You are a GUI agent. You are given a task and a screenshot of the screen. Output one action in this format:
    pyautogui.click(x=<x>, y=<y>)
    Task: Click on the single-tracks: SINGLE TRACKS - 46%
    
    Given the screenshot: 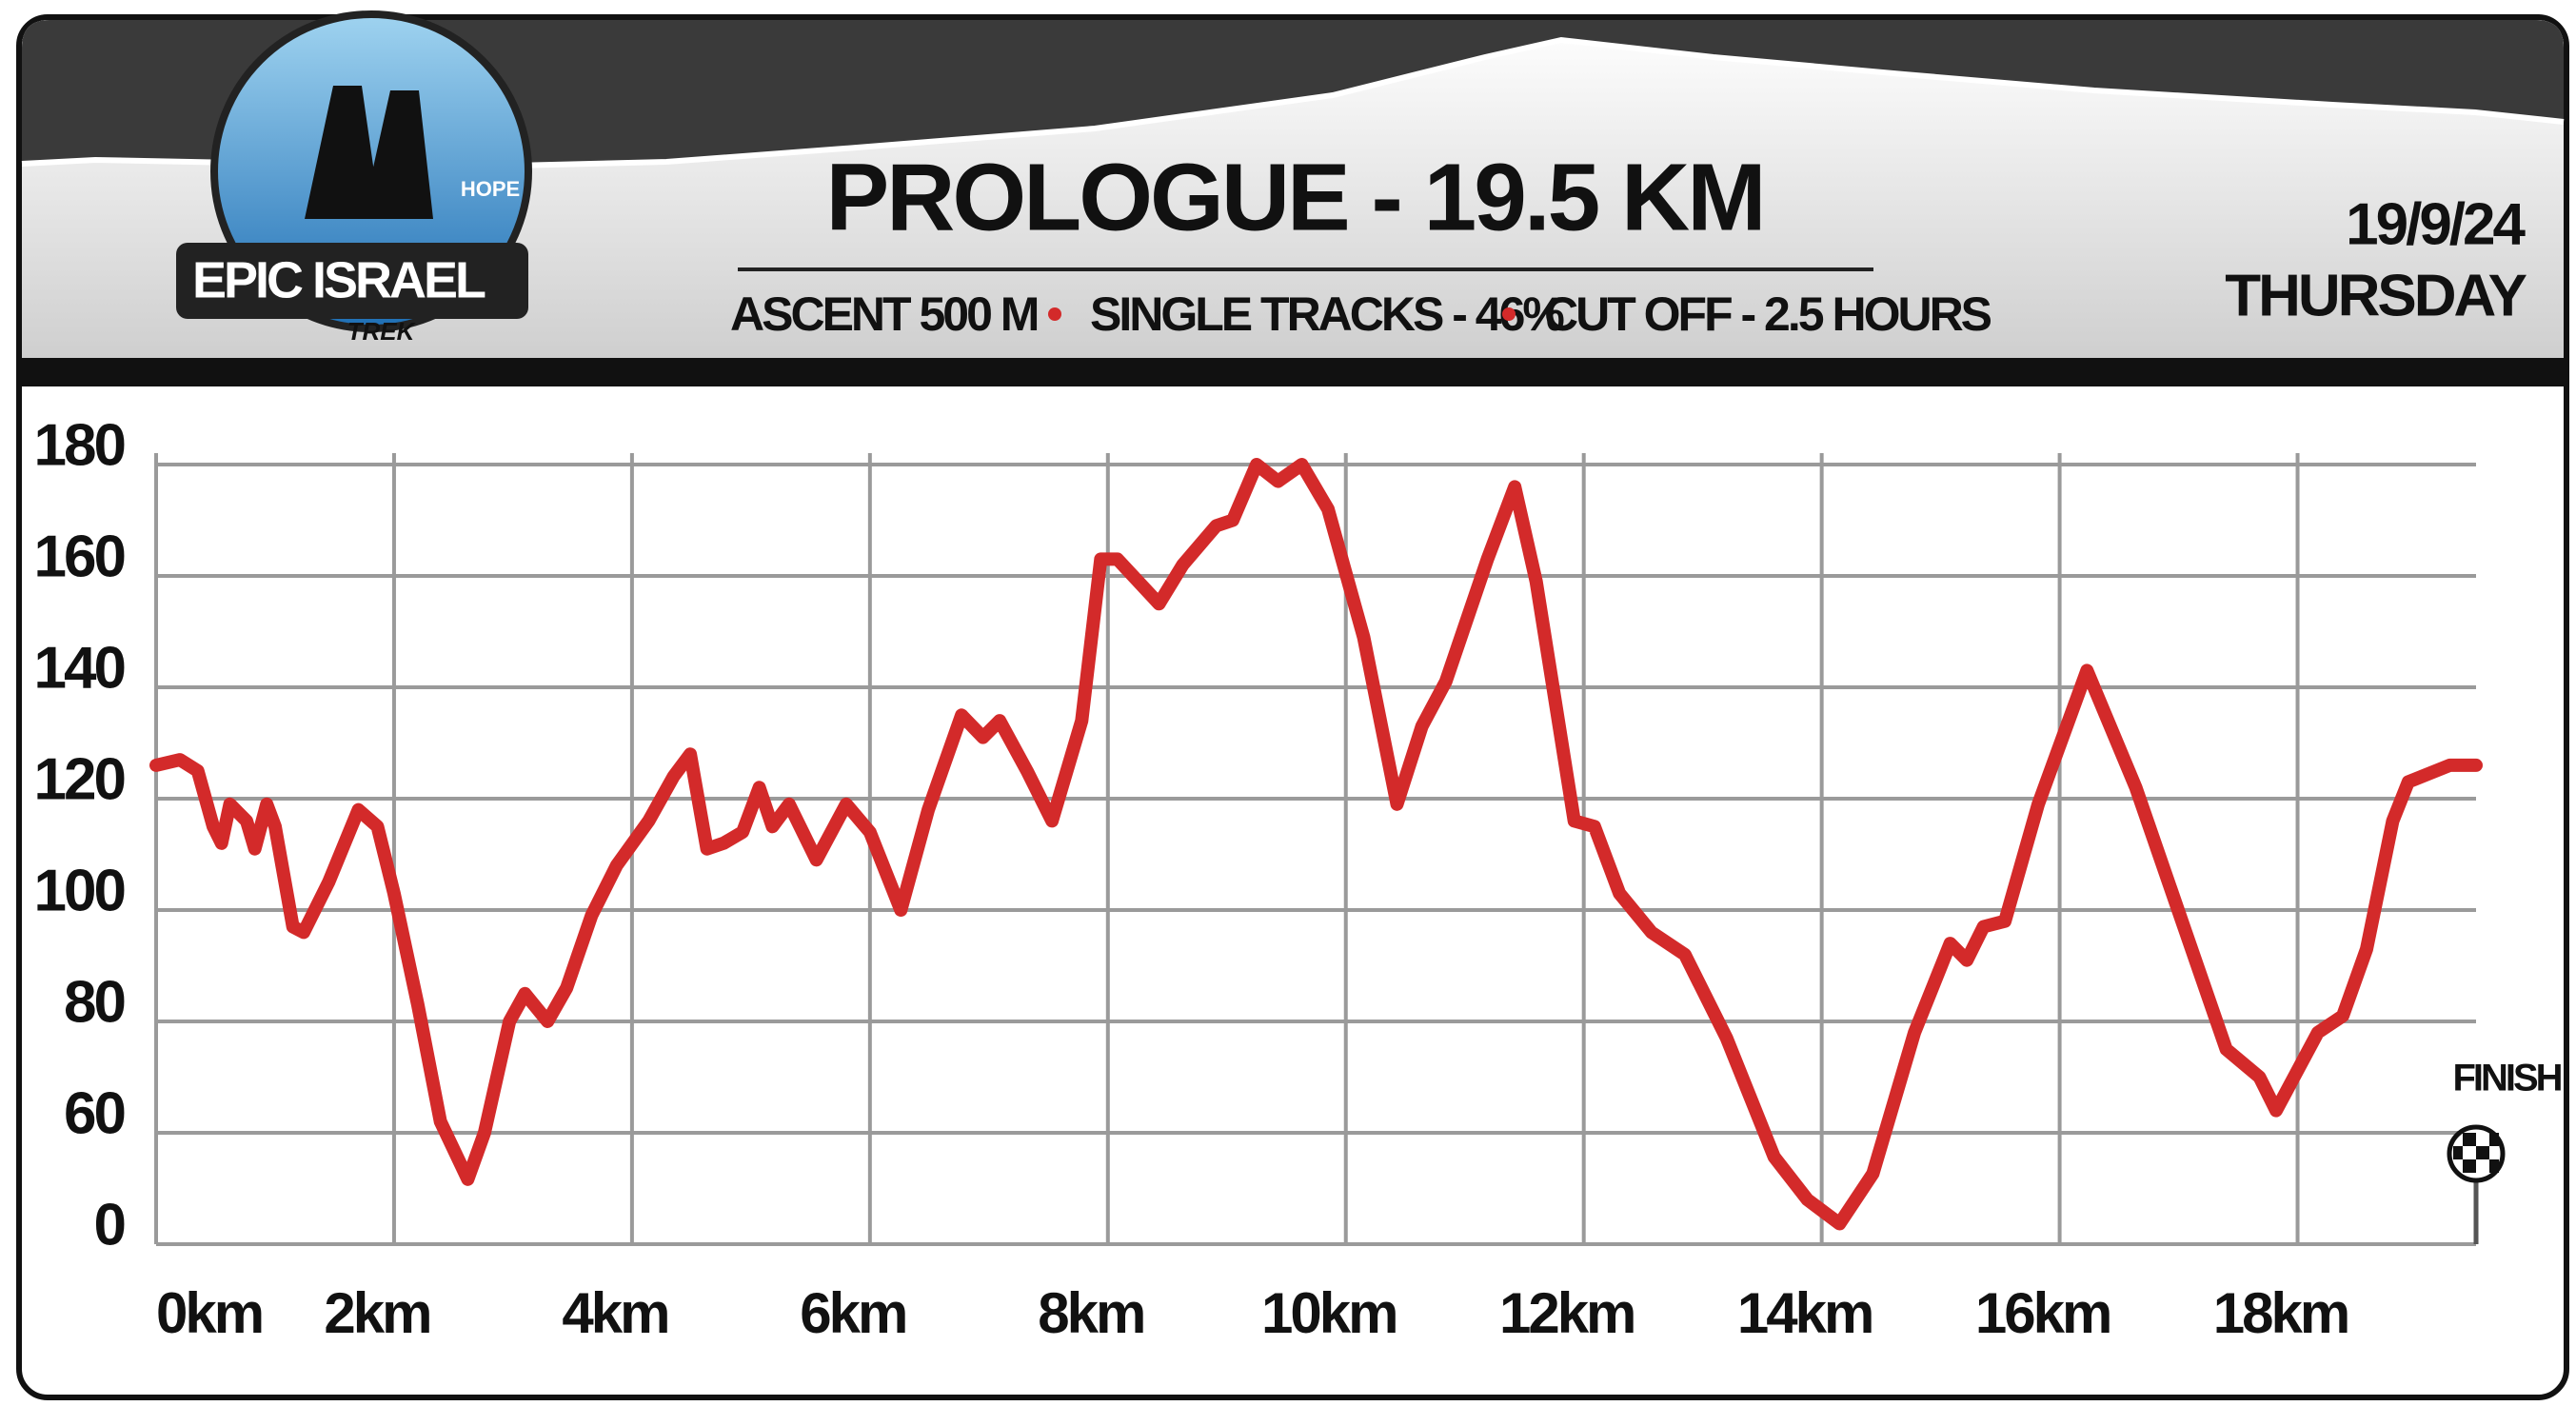 What is the action you would take?
    pyautogui.click(x=1327, y=314)
    